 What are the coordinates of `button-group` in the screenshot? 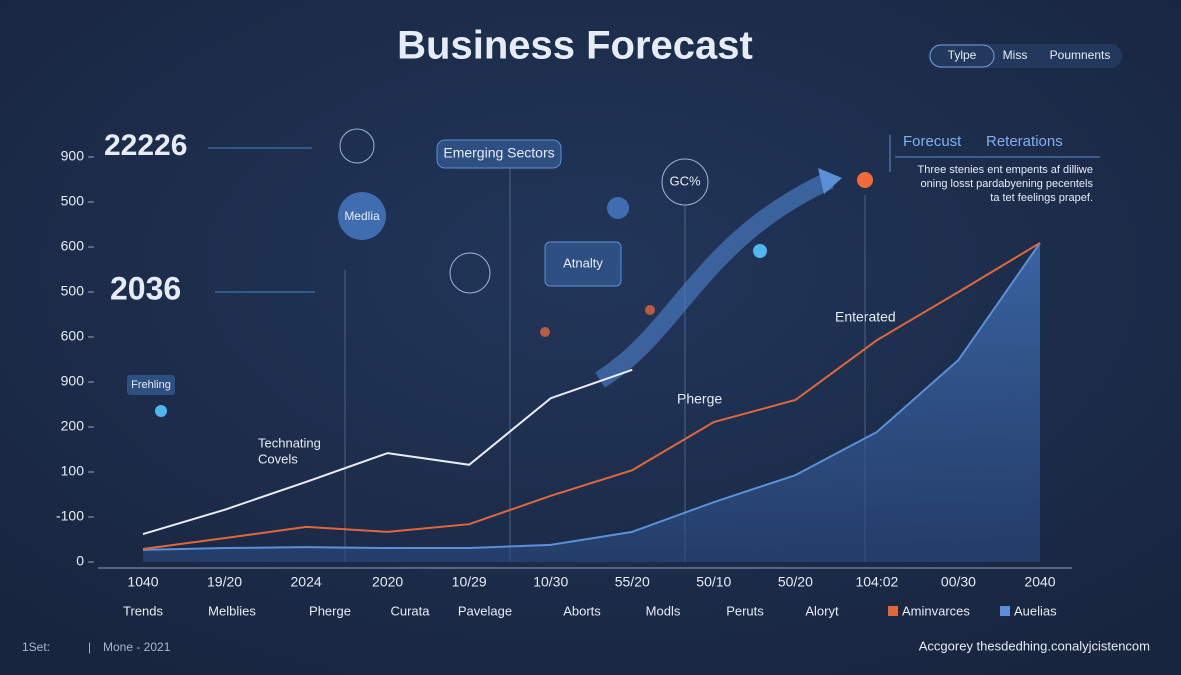 It's located at (1025, 56).